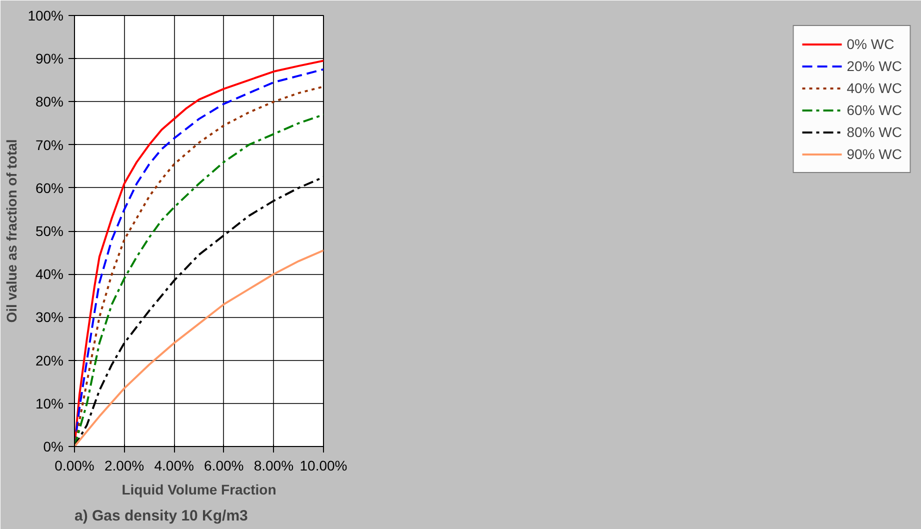  I want to click on legend-label: 90% WC, so click(874, 154).